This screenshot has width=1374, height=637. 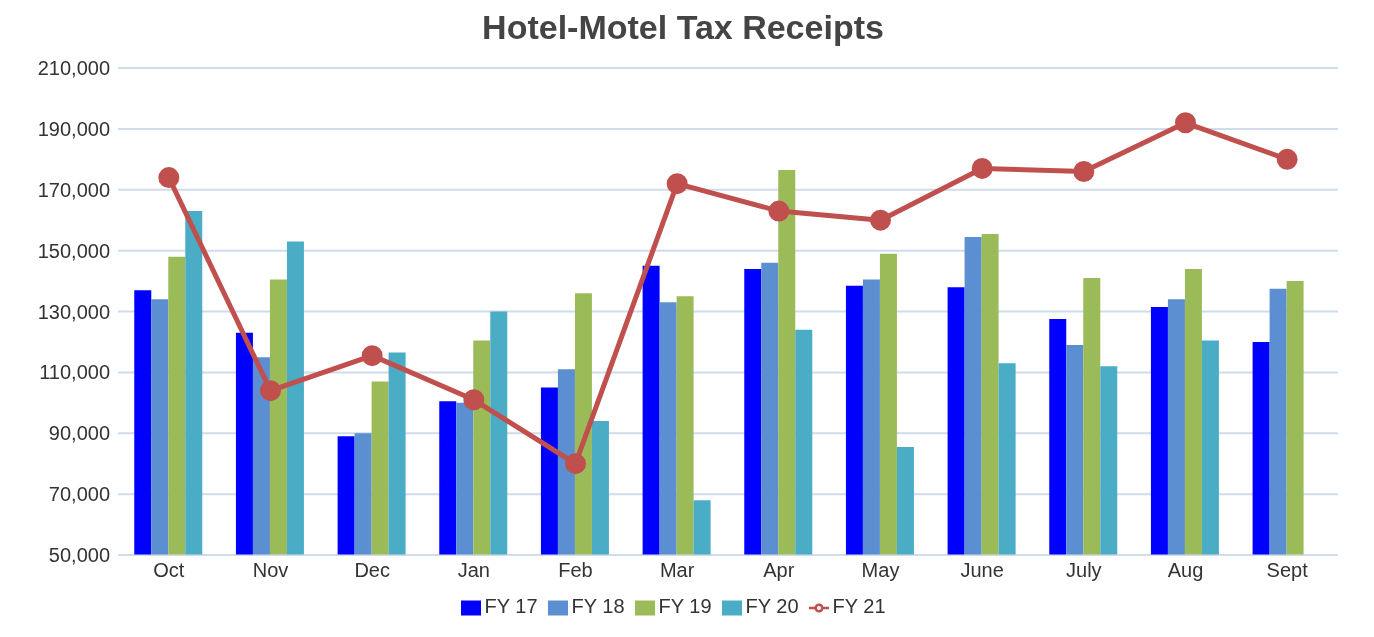 What do you see at coordinates (779, 570) in the screenshot?
I see `x-tick-label: Apr` at bounding box center [779, 570].